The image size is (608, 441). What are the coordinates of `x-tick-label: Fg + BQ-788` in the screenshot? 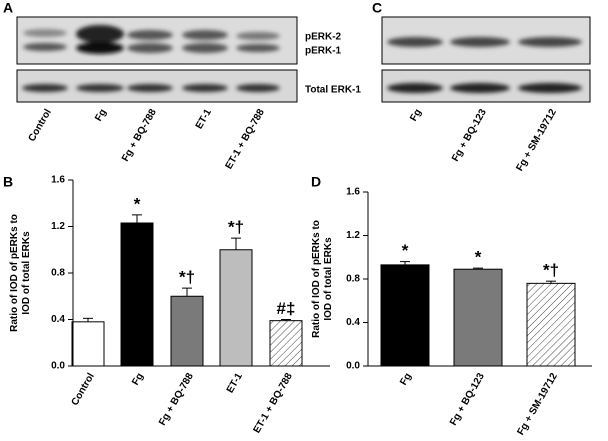 It's located at (176, 399).